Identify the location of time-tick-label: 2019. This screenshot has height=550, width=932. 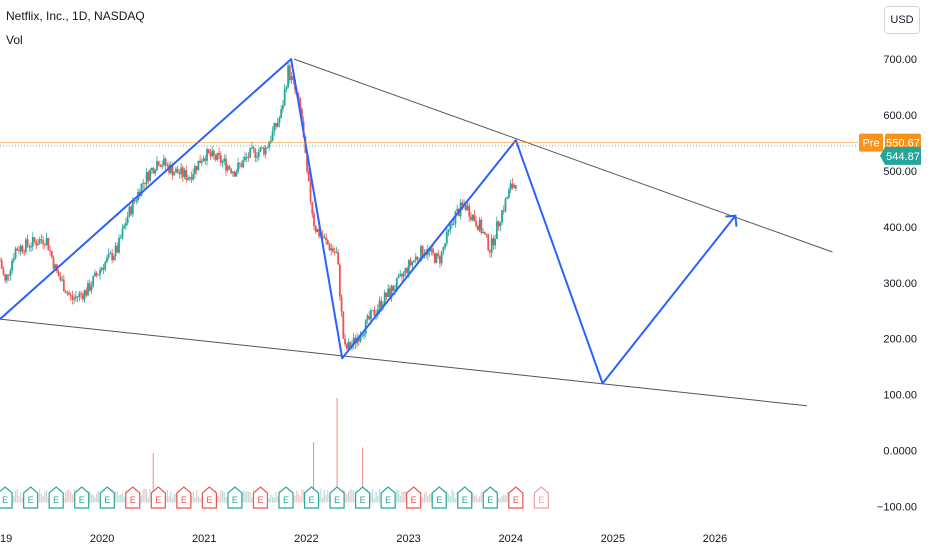
(6, 539).